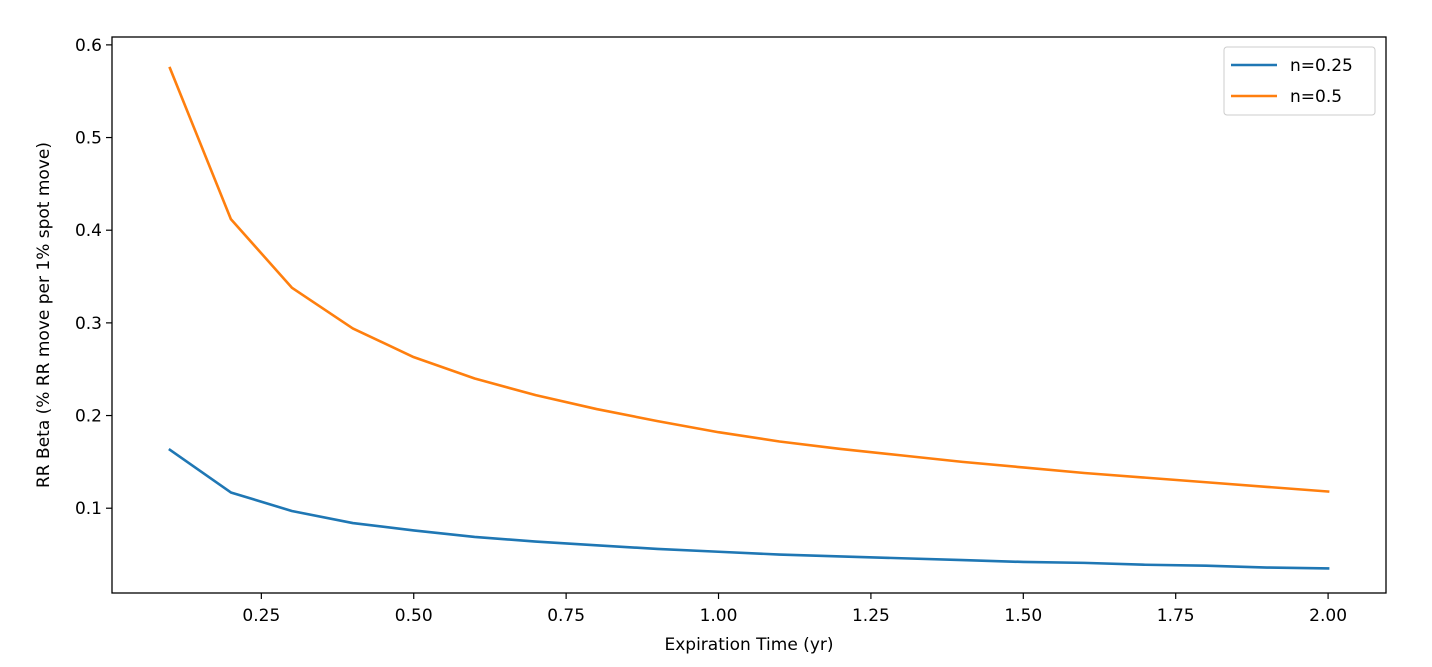 This screenshot has width=1432, height=667. Describe the element at coordinates (1023, 616) in the screenshot. I see `x-tick-label: 1.50` at that location.